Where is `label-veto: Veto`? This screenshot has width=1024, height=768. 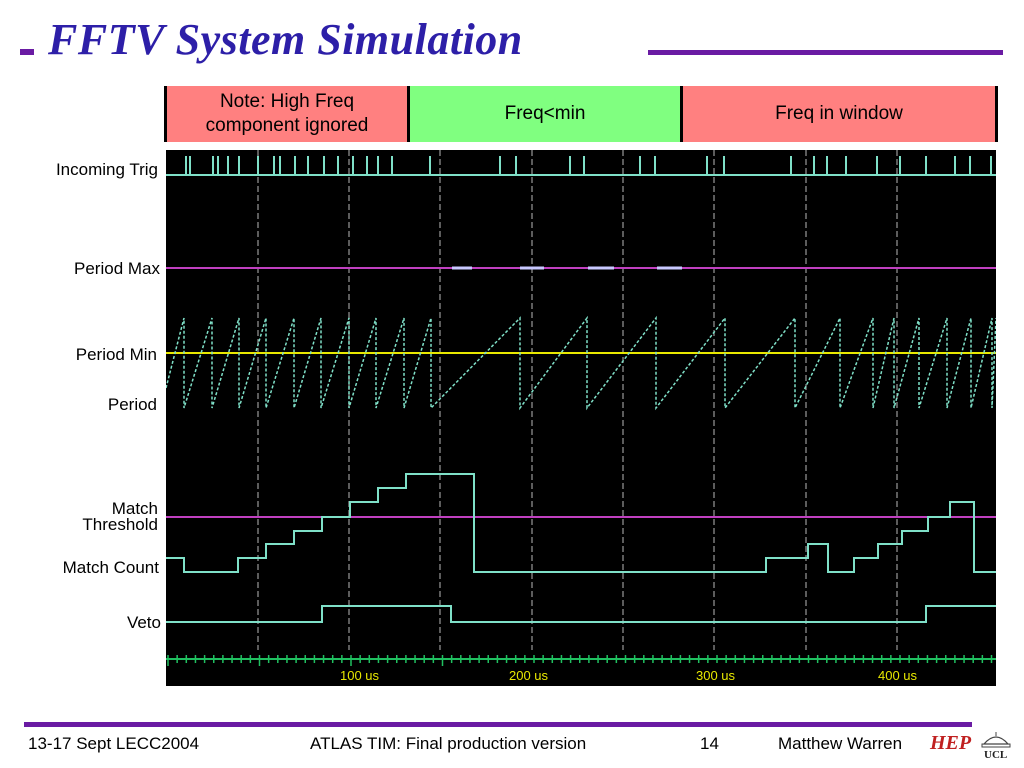 label-veto: Veto is located at coordinates (143, 622).